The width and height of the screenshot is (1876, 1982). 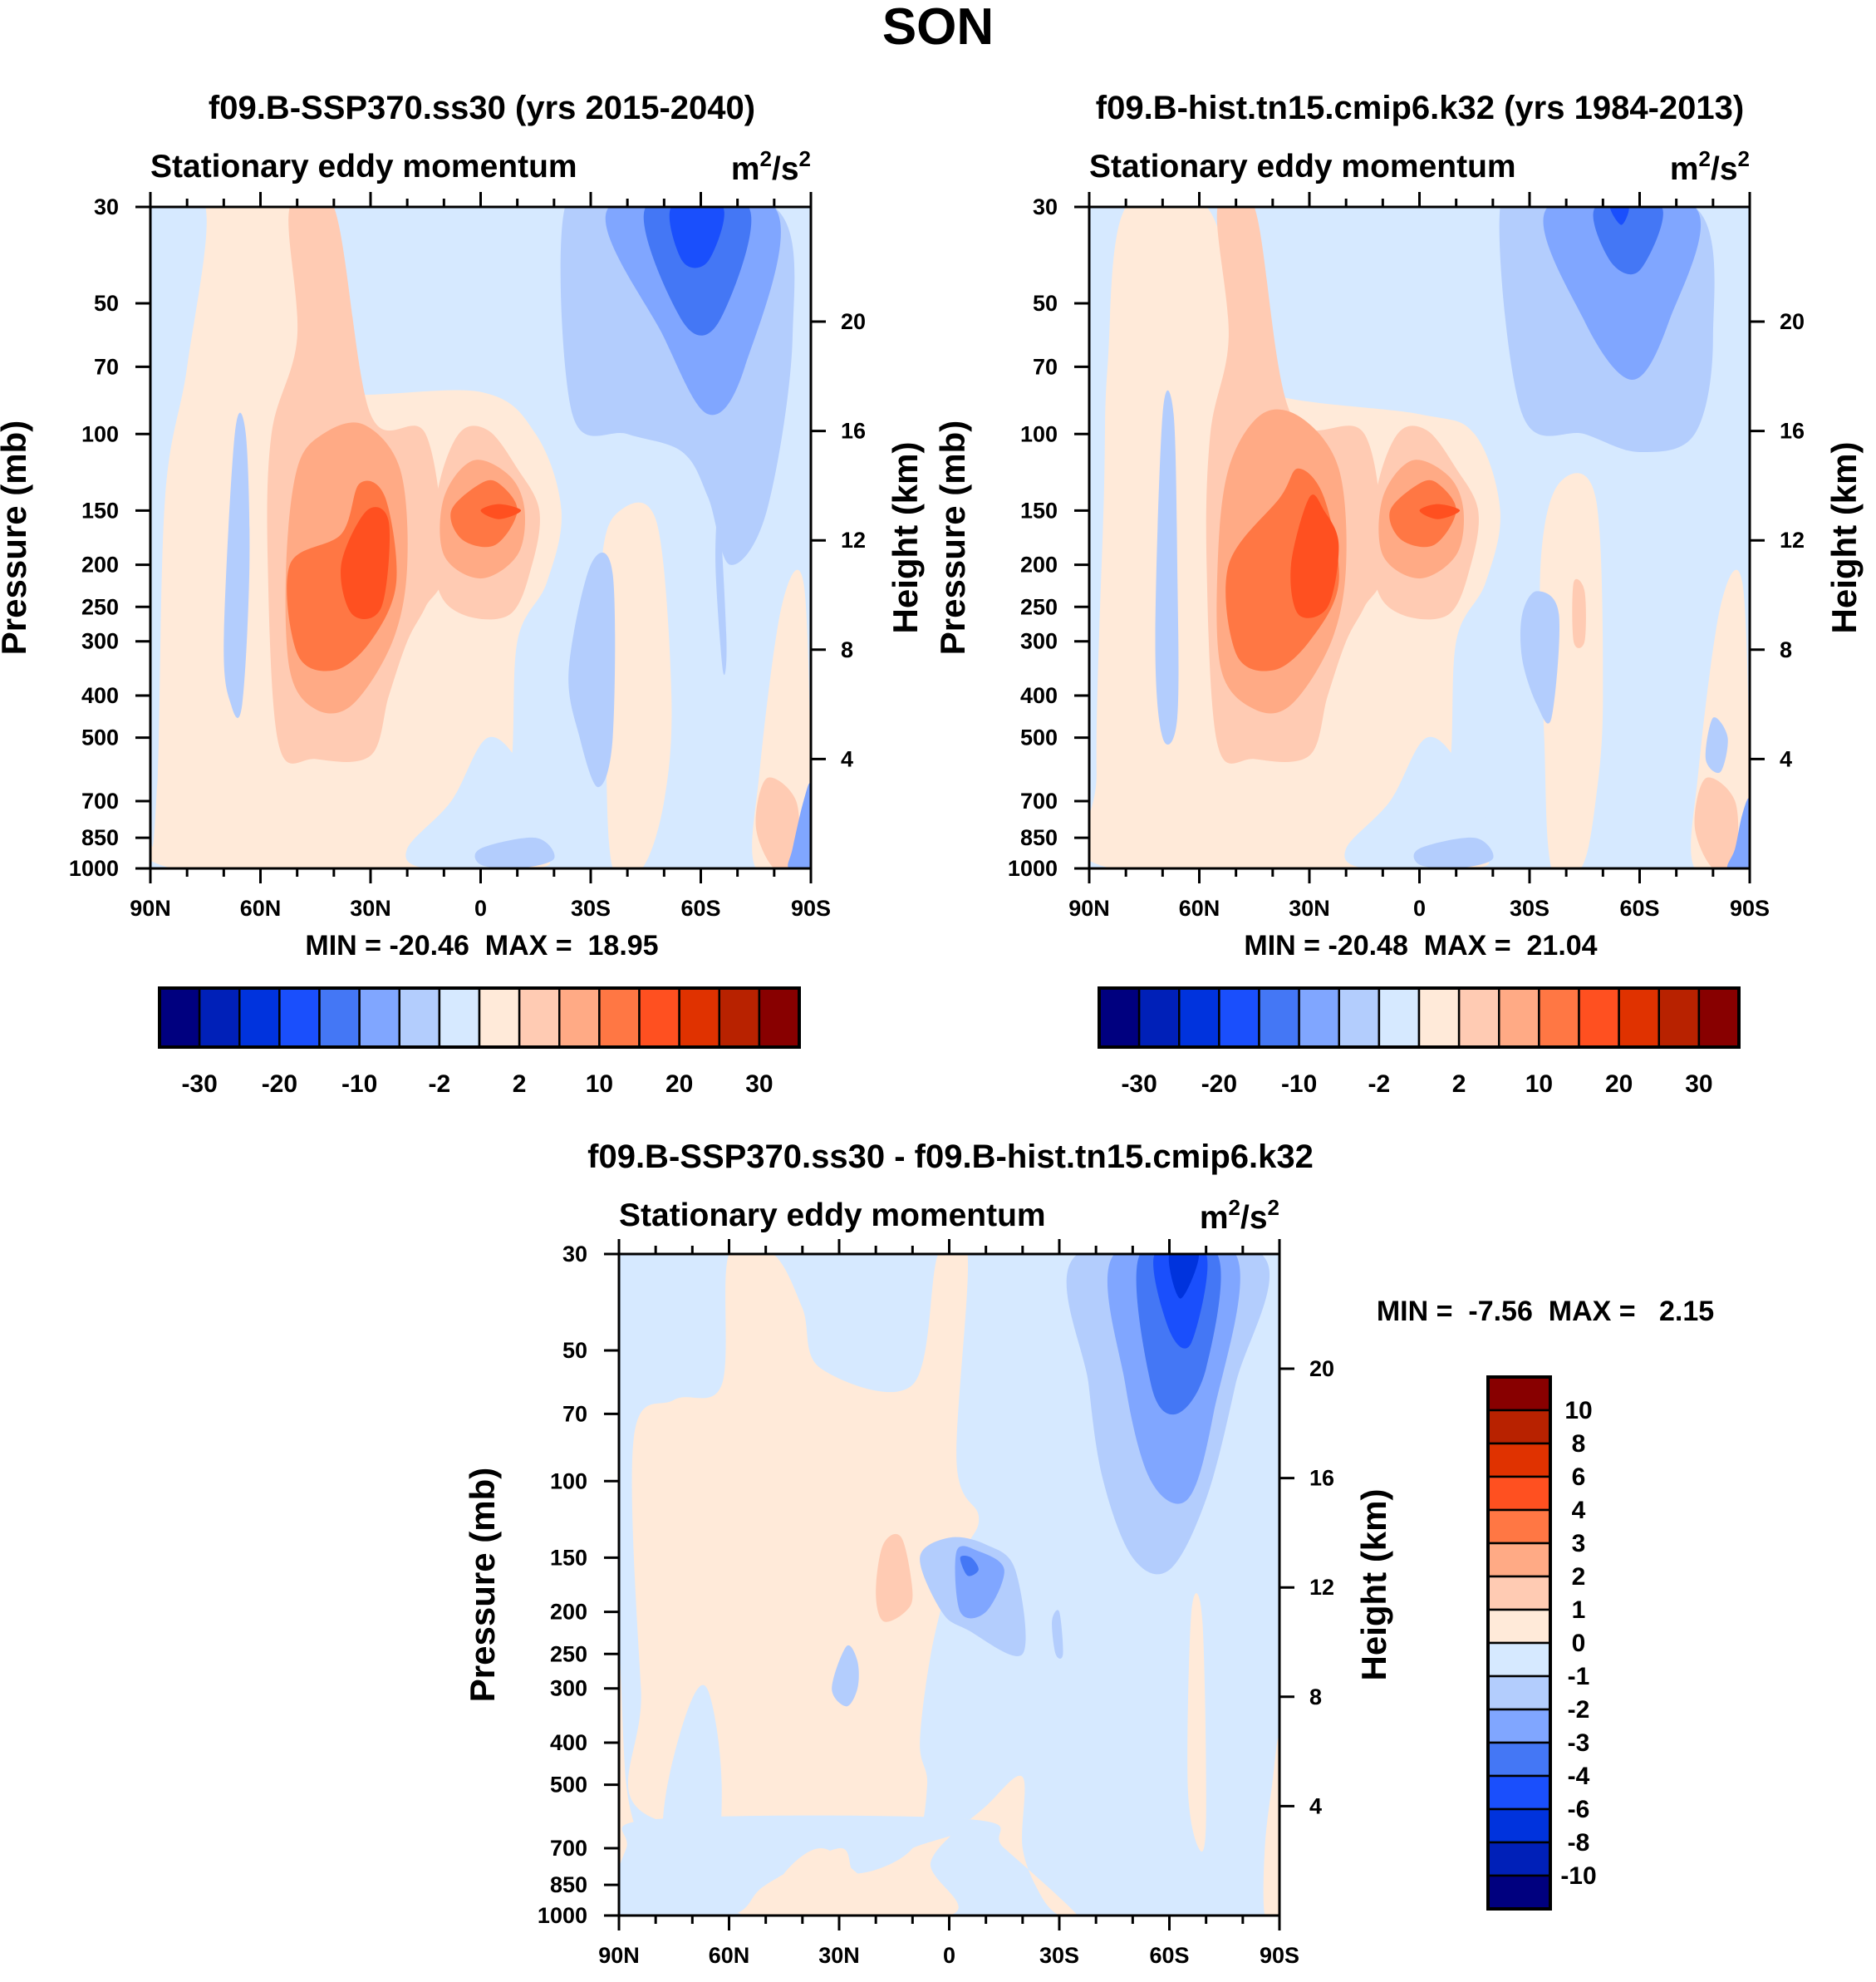 What do you see at coordinates (1039, 837) in the screenshot?
I see `y-tick-label: 850` at bounding box center [1039, 837].